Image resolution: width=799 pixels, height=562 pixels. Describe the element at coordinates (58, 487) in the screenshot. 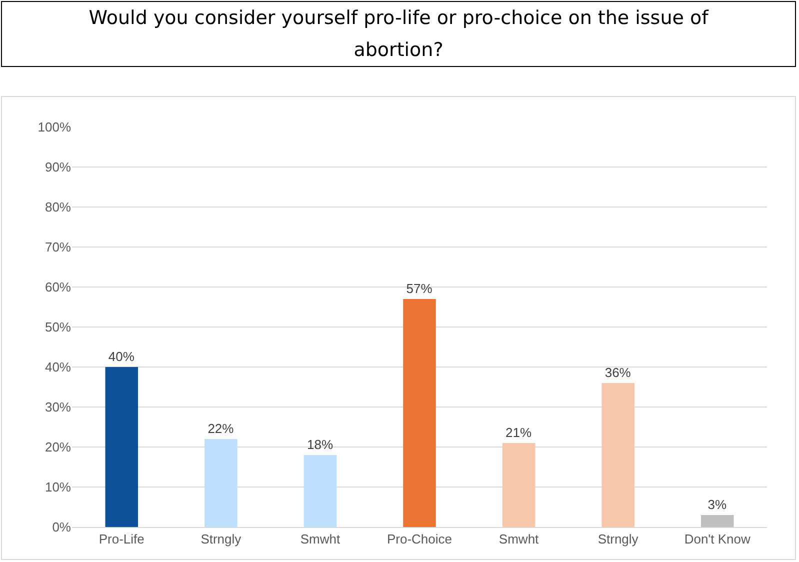

I see `y-tick-label: 10%` at that location.